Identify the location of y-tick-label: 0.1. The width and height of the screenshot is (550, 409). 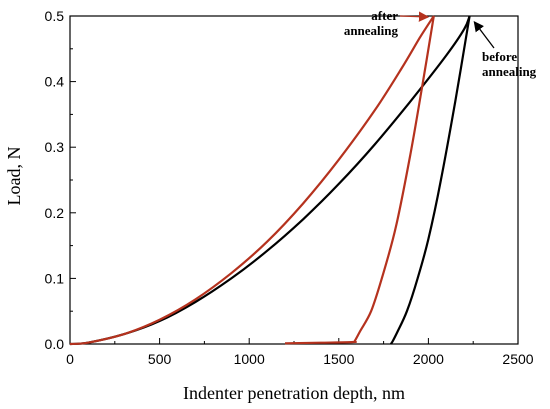
(55, 278).